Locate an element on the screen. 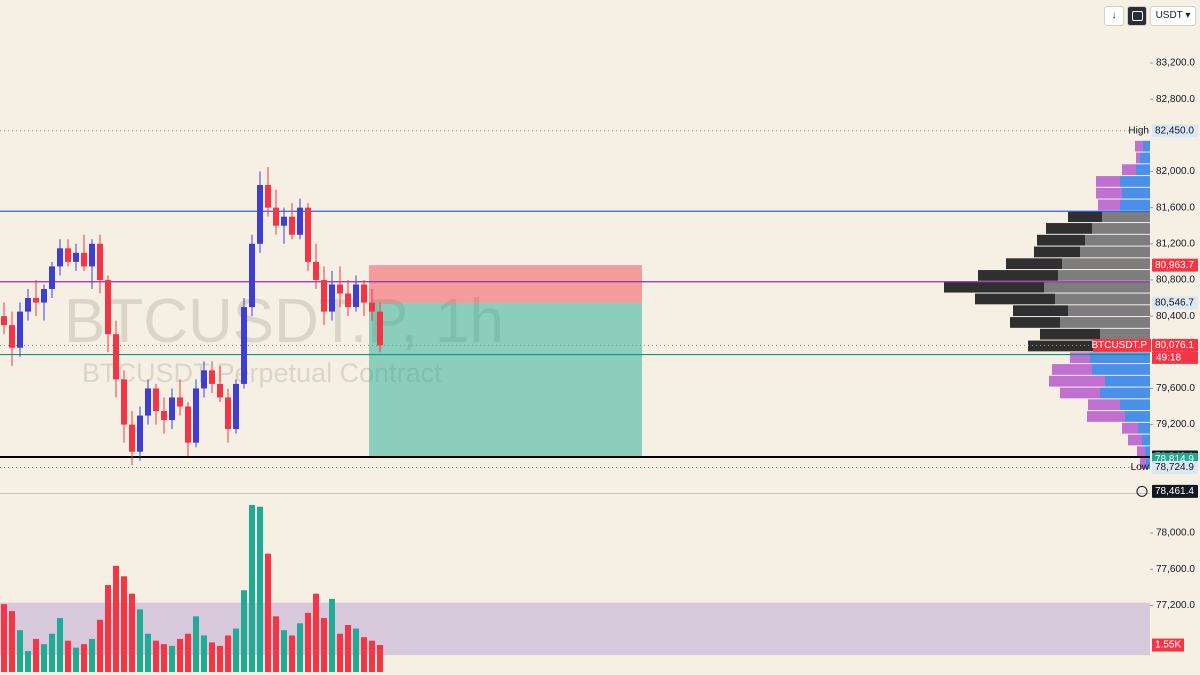  price-tag: BTCUSDT.P is located at coordinates (1119, 345).